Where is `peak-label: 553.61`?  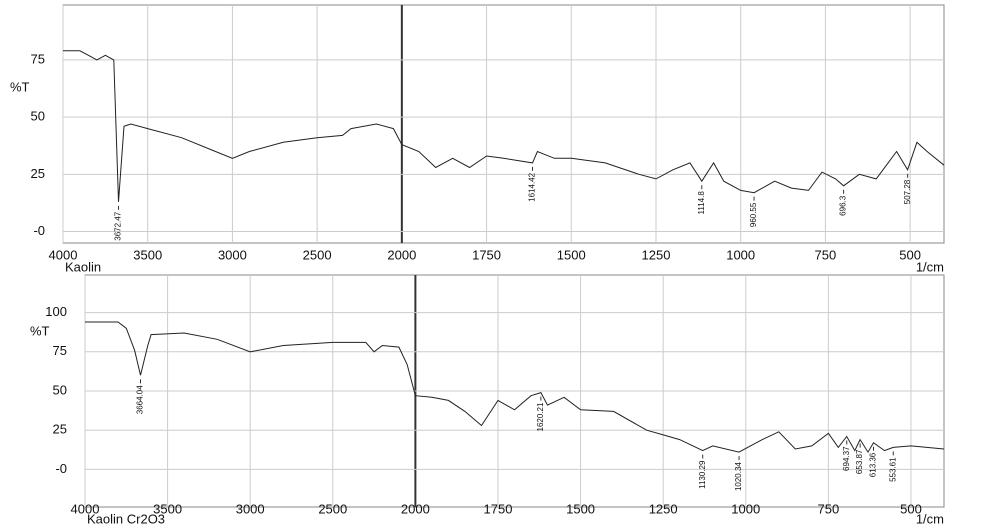
peak-label: 553.61 is located at coordinates (892, 469).